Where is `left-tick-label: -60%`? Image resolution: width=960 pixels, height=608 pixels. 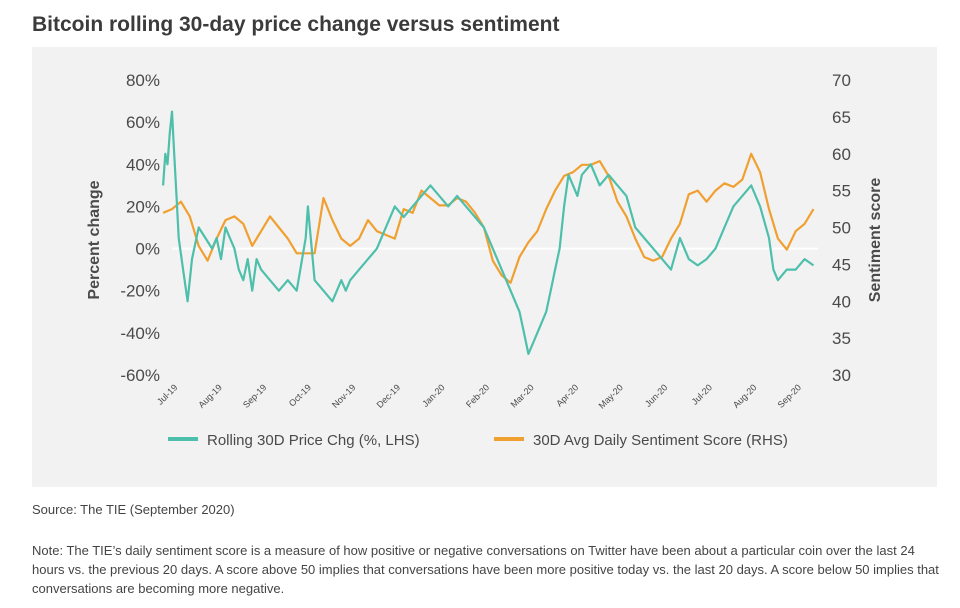
left-tick-label: -60% is located at coordinates (140, 375).